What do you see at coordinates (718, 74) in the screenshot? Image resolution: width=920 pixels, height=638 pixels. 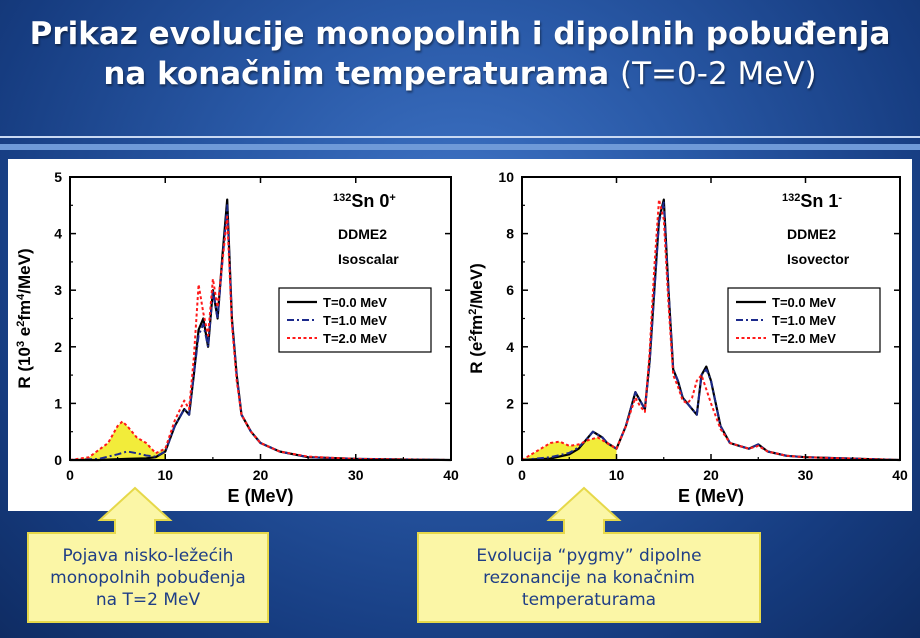 I see `title-line-2-paren: (T=0-2 MeV)` at bounding box center [718, 74].